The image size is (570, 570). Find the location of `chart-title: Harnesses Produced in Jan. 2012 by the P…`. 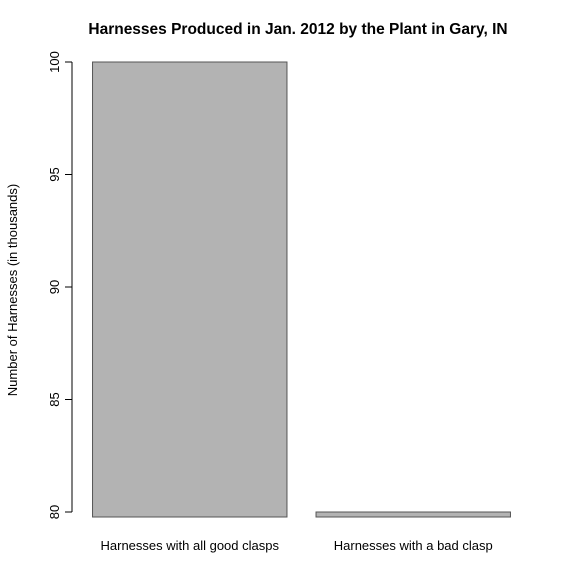

chart-title: Harnesses Produced in Jan. 2012 by the P… is located at coordinates (297, 29).